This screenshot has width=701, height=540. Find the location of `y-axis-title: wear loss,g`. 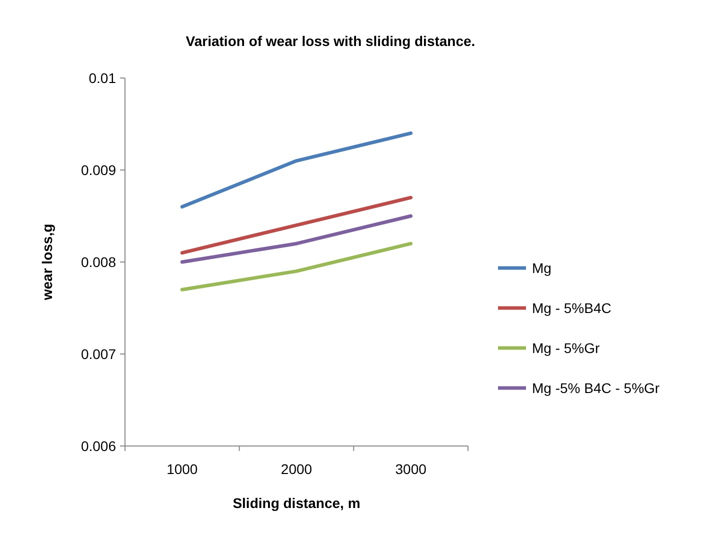

y-axis-title: wear loss,g is located at coordinates (47, 263).